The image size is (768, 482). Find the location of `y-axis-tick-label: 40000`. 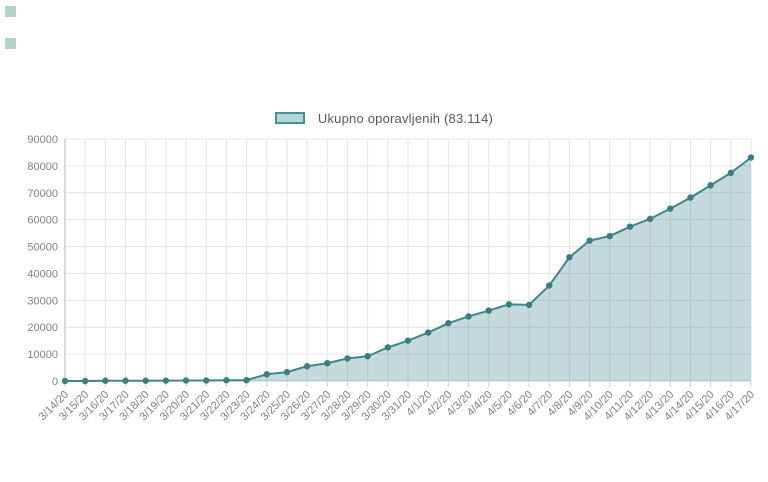

y-axis-tick-label: 40000 is located at coordinates (42, 274).